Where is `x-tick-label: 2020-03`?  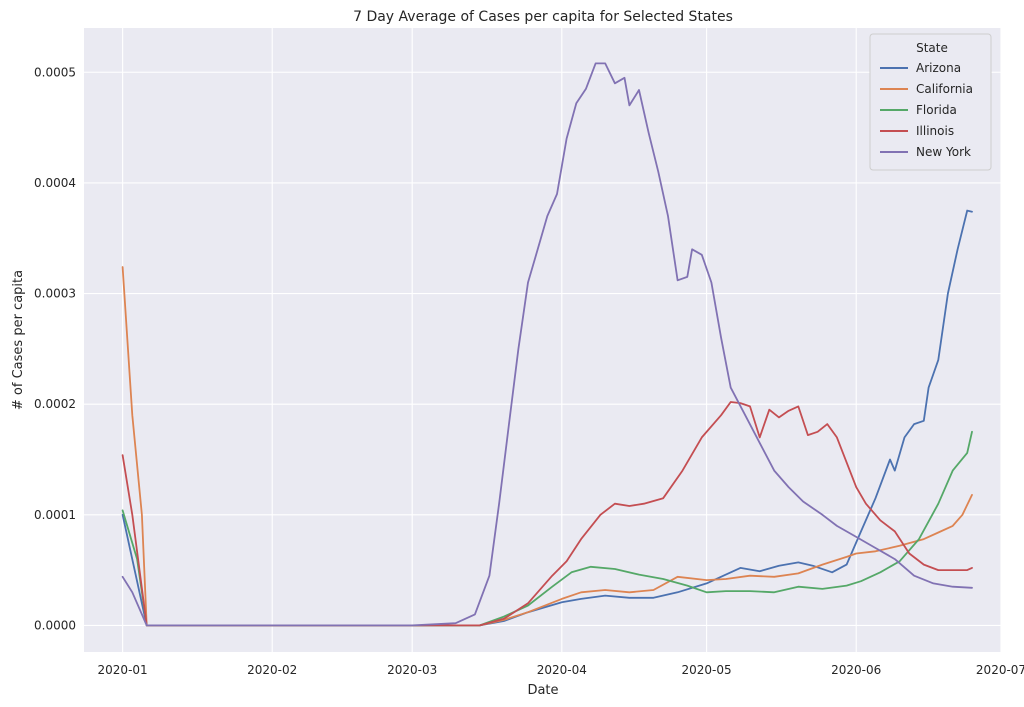 x-tick-label: 2020-03 is located at coordinates (412, 670).